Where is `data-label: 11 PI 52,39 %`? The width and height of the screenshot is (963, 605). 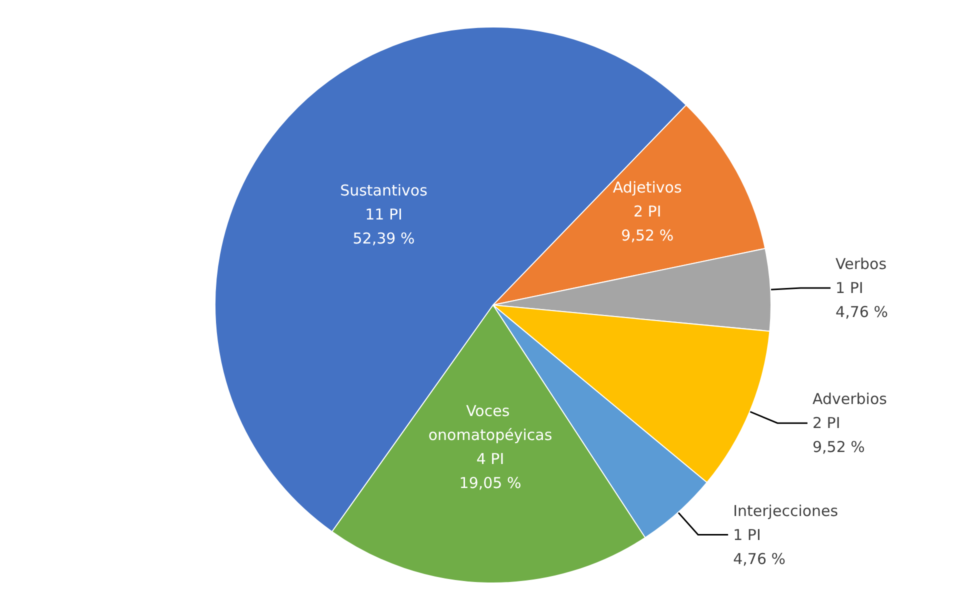
data-label: 11 PI 52,39 % is located at coordinates (383, 226).